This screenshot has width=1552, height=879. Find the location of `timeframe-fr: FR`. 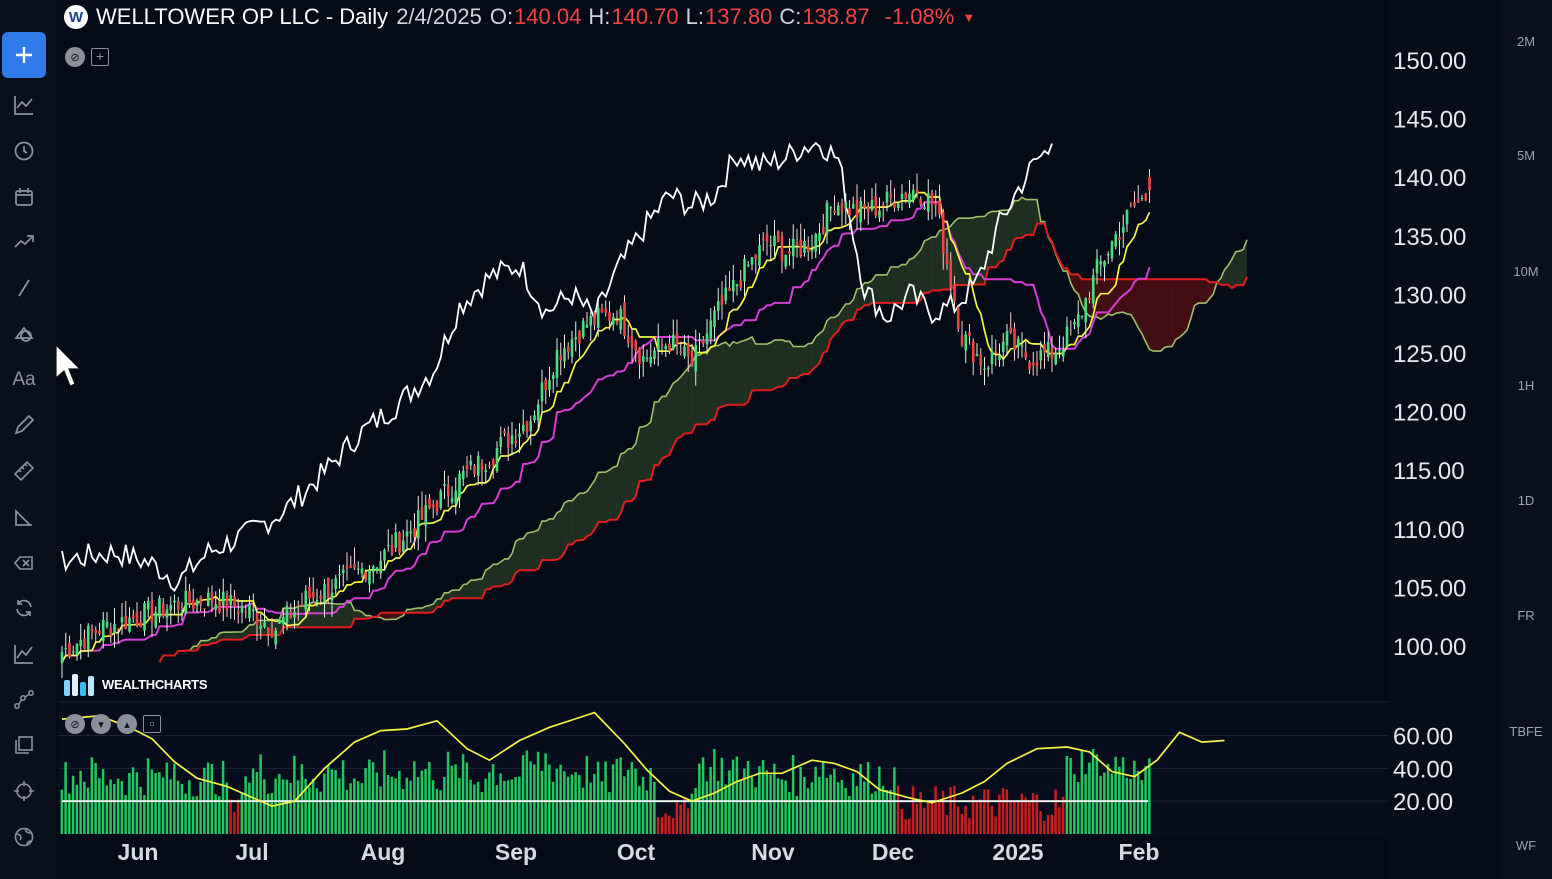

timeframe-fr: FR is located at coordinates (1526, 615).